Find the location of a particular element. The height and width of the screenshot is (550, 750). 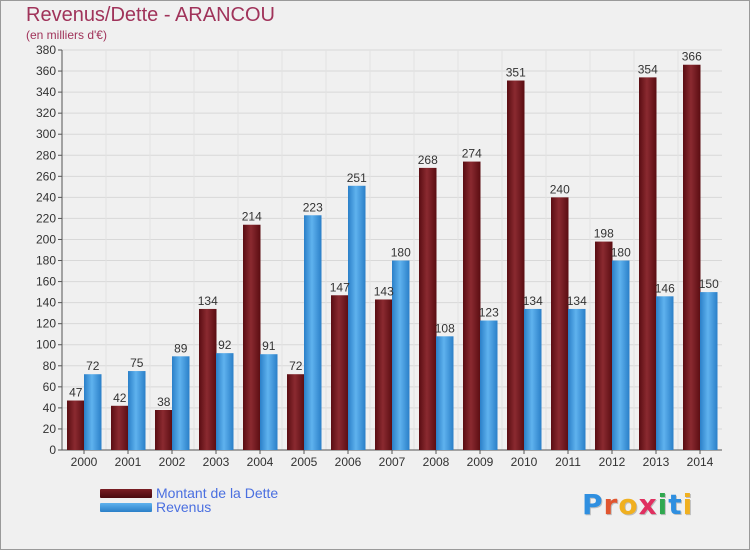

legend-swatch-revenue is located at coordinates (126, 507).